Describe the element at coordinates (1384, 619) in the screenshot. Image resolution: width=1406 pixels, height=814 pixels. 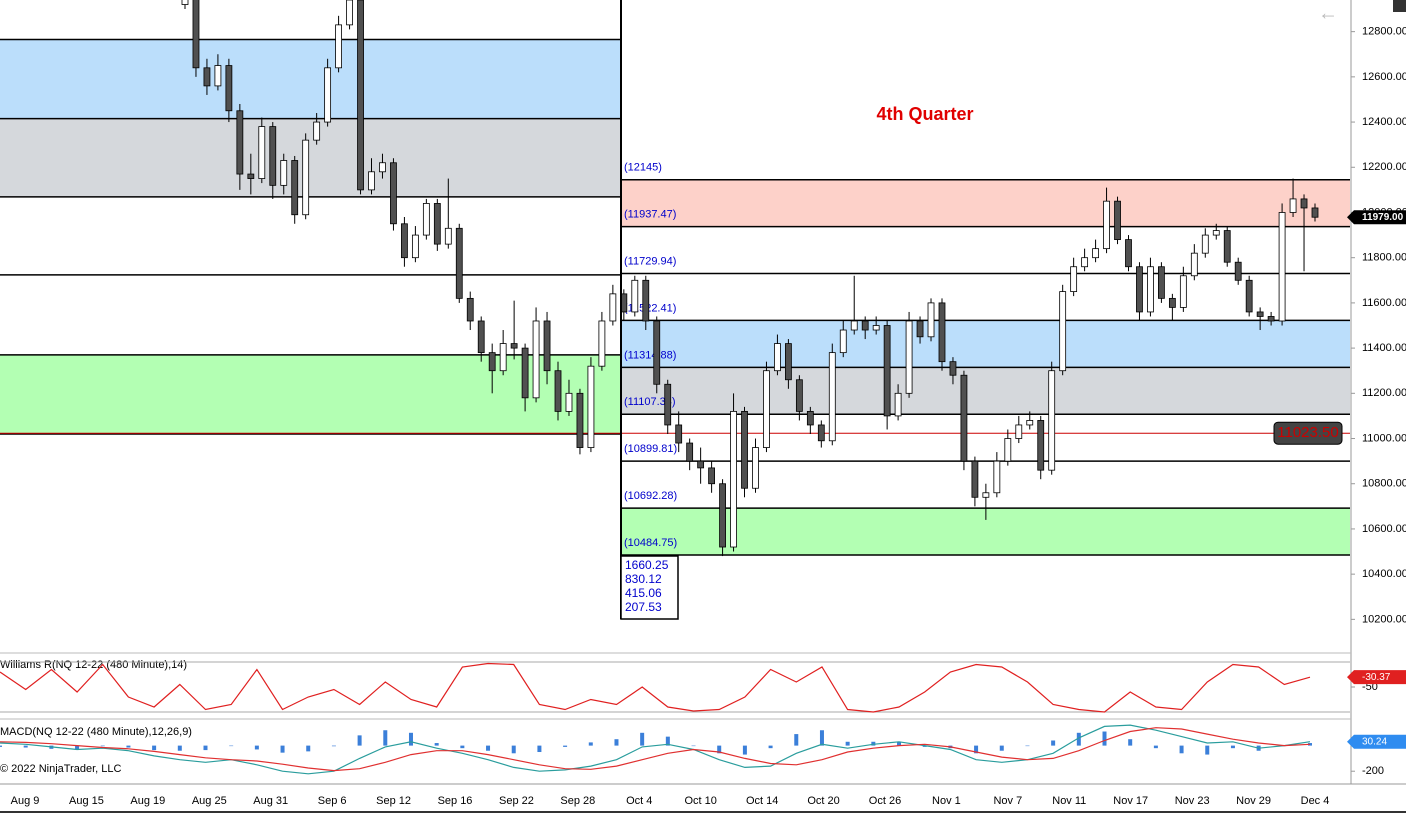
I see `y-tick-label: 10200.00` at that location.